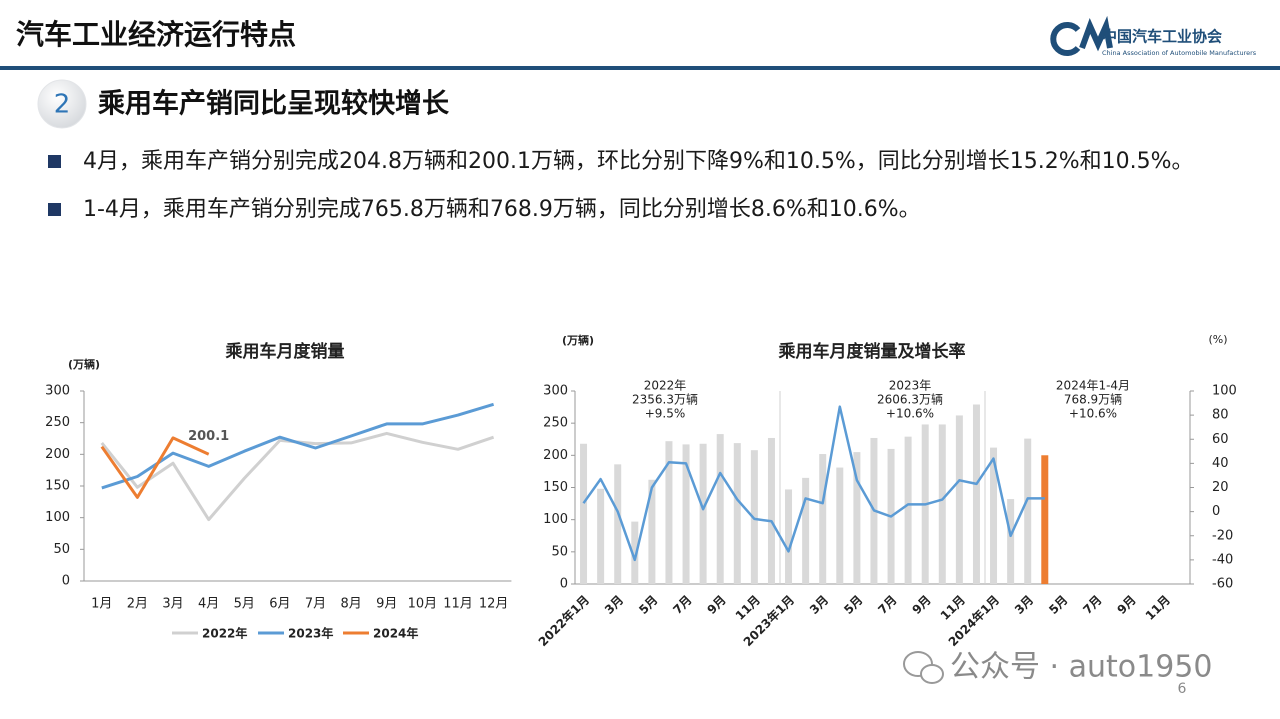  What do you see at coordinates (1216, 511) in the screenshot?
I see `y2-tick-label: 0` at bounding box center [1216, 511].